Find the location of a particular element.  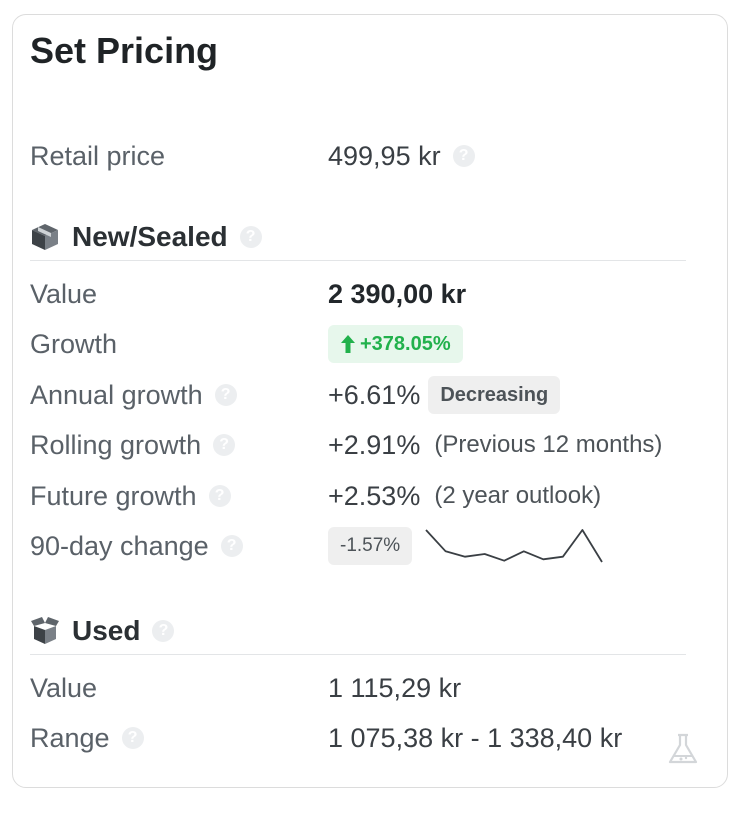

retail-price-row: Retail price 499,95 kr ? is located at coordinates (360, 156).